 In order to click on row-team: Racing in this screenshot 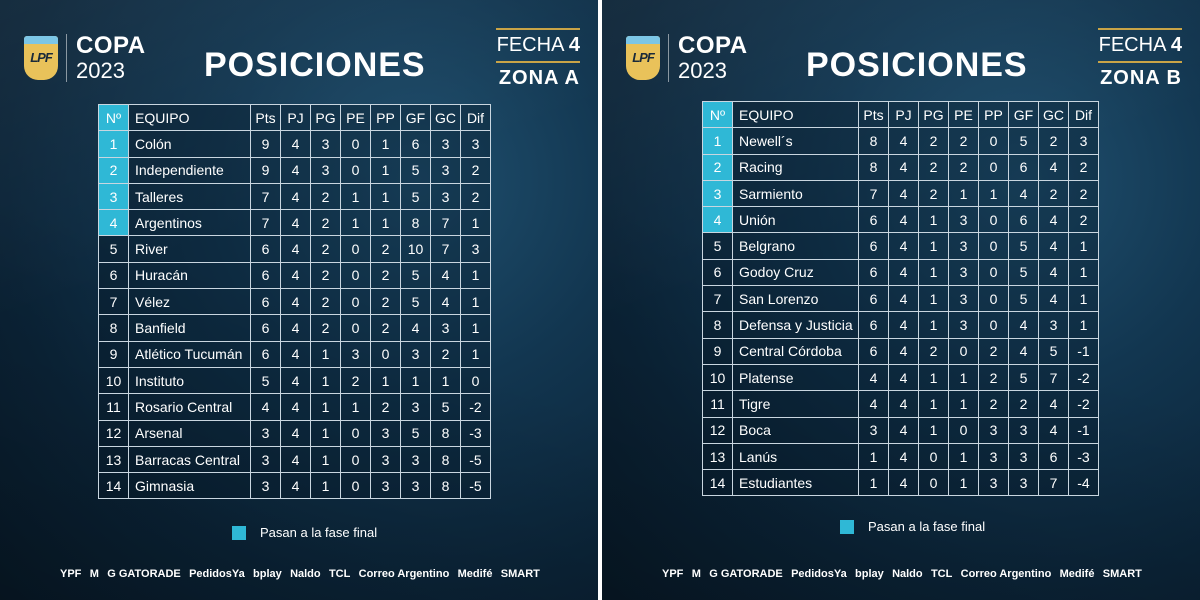, I will do `click(795, 167)`.